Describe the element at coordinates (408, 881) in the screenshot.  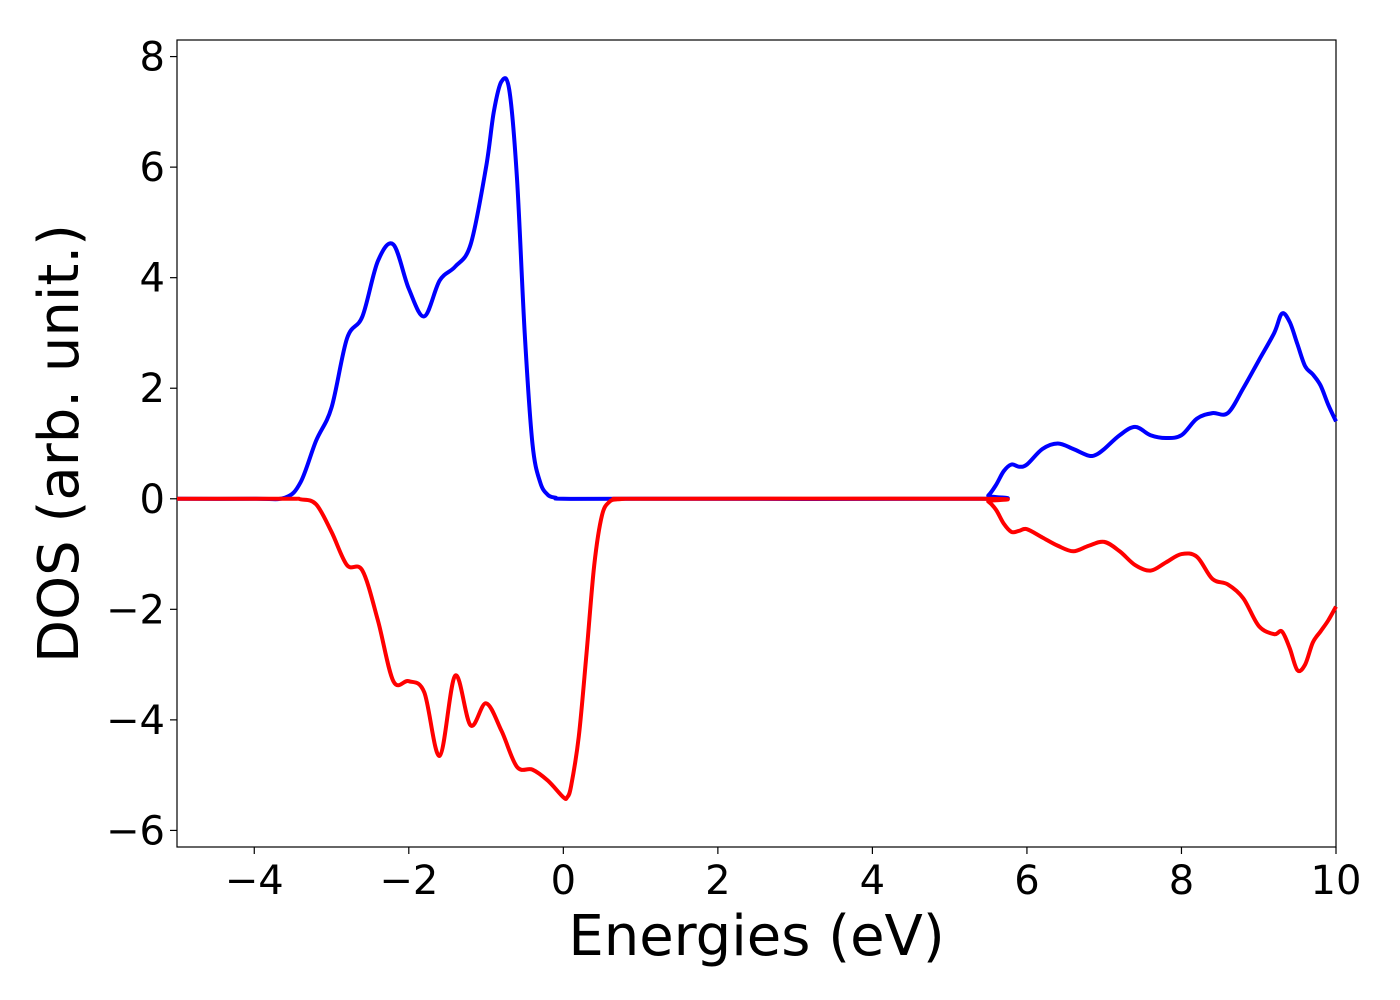
I see `x-tick-label: −2` at that location.